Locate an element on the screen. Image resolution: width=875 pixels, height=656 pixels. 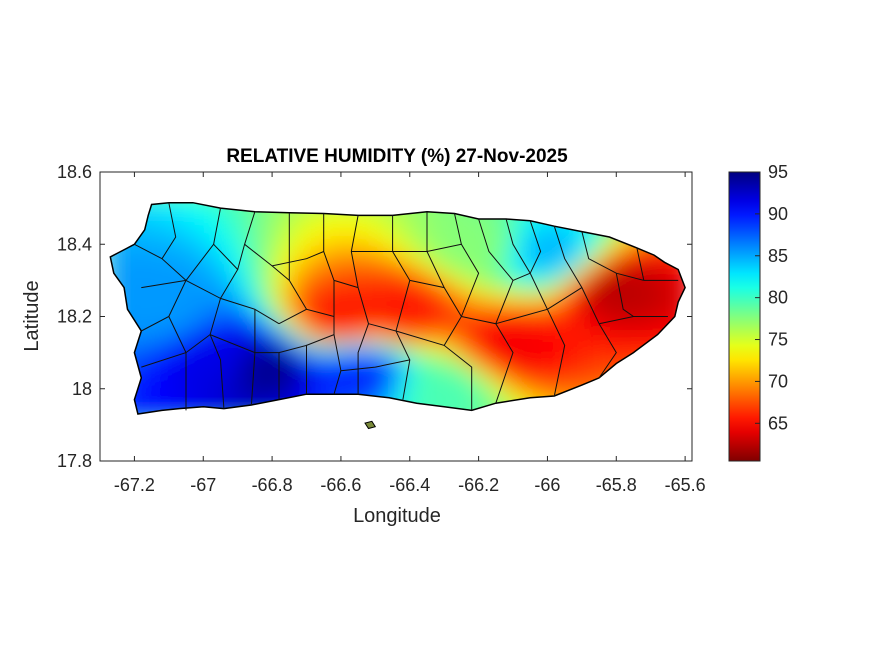
colorbar-tick-label: 95 is located at coordinates (778, 172).